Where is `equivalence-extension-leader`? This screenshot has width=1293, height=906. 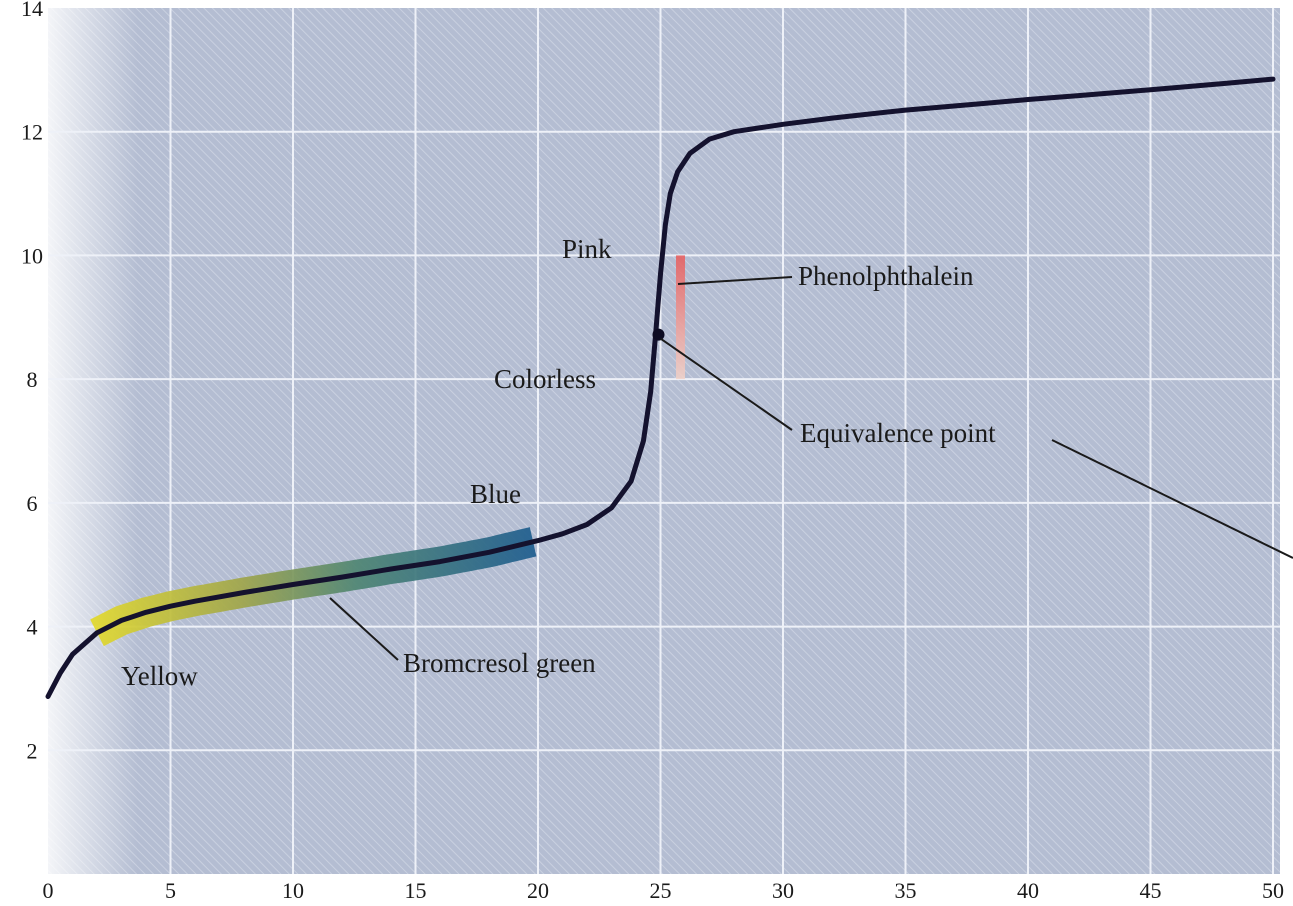 equivalence-extension-leader is located at coordinates (1172, 499).